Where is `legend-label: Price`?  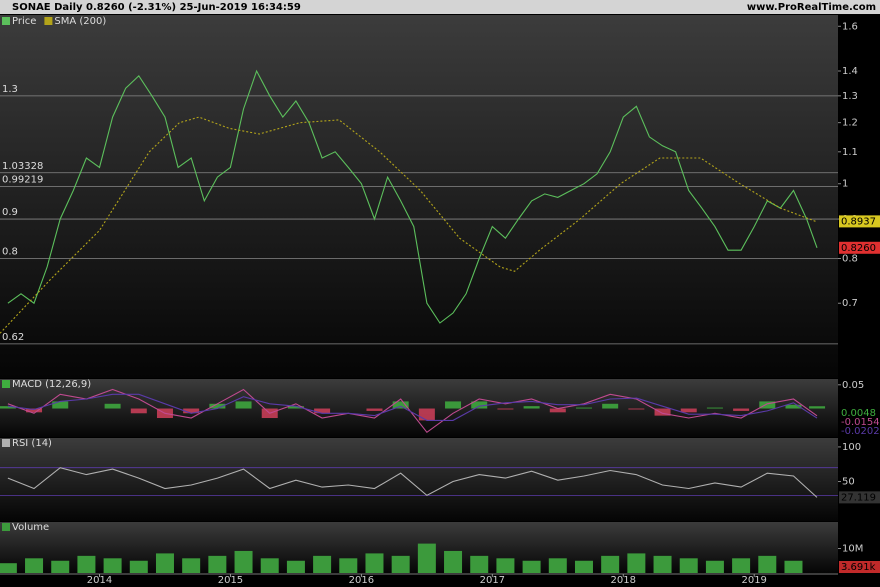
legend-label: Price is located at coordinates (24, 21).